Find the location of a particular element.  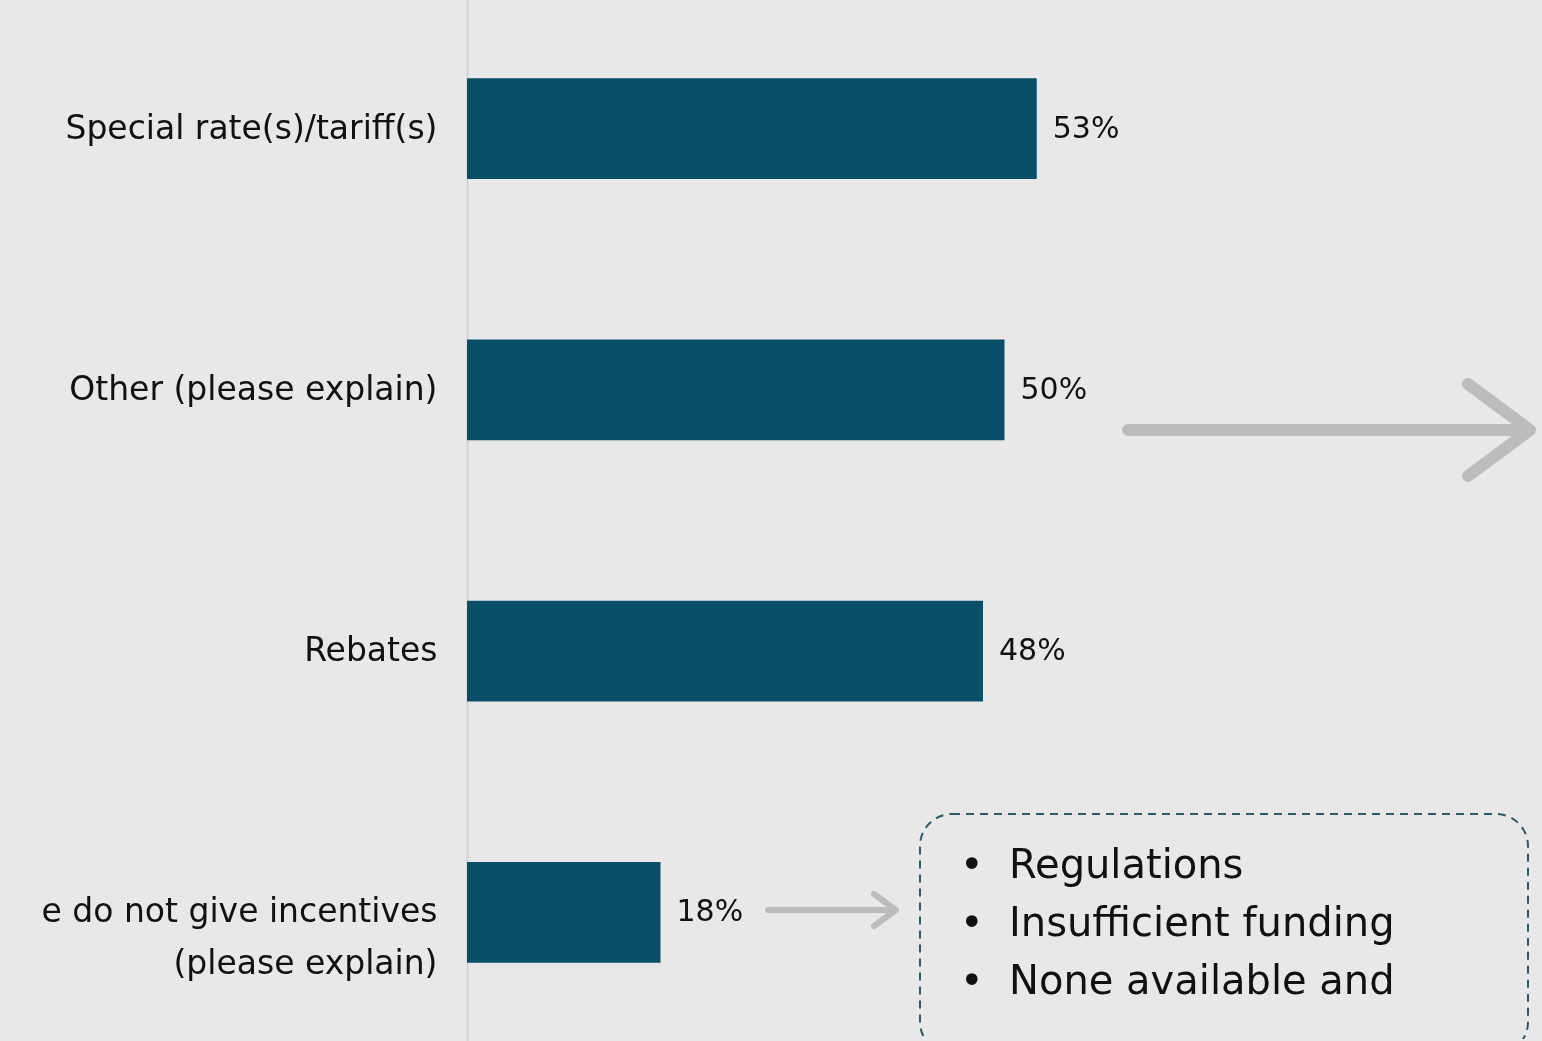

y-tick-label: Rebates is located at coordinates (371, 650).